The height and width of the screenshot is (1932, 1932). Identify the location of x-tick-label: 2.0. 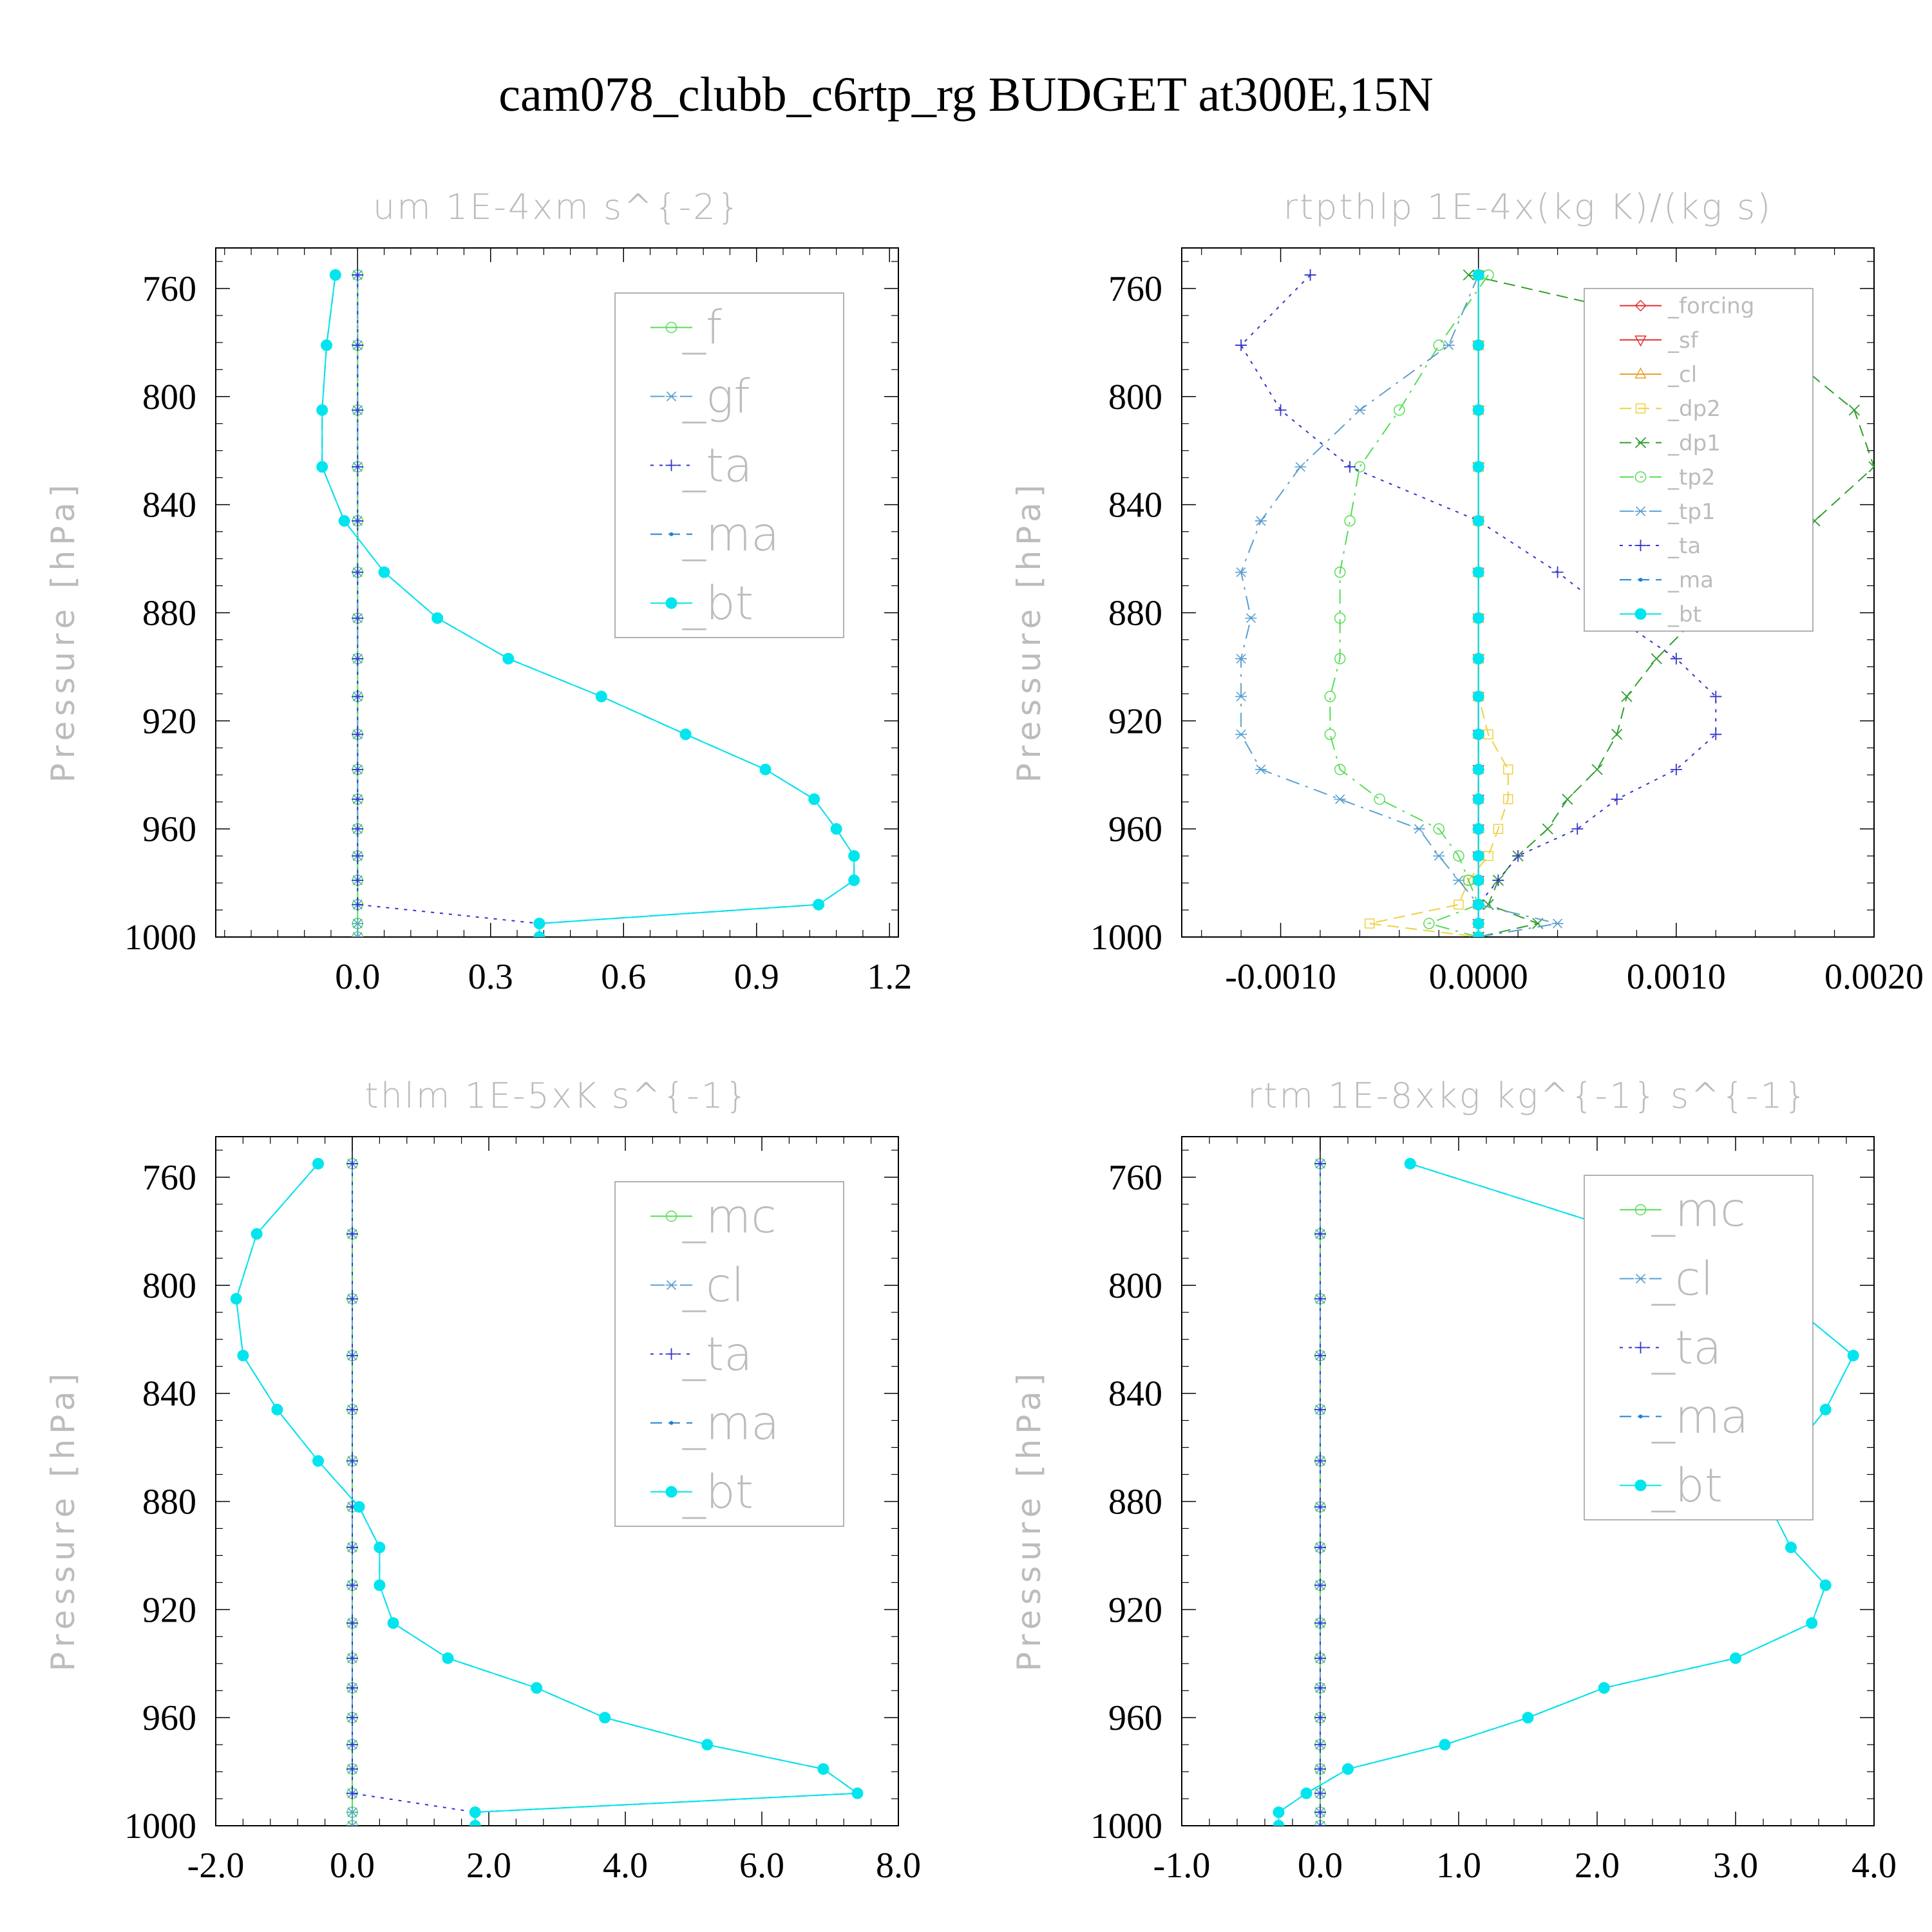
(489, 1866).